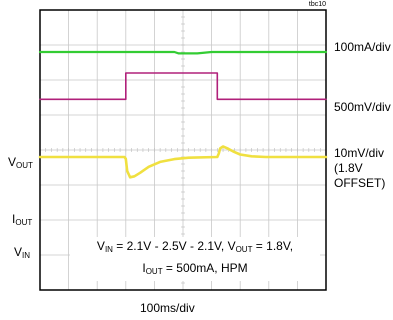 The width and height of the screenshot is (393, 320). Describe the element at coordinates (183, 52) in the screenshot. I see `iout-trace` at that location.